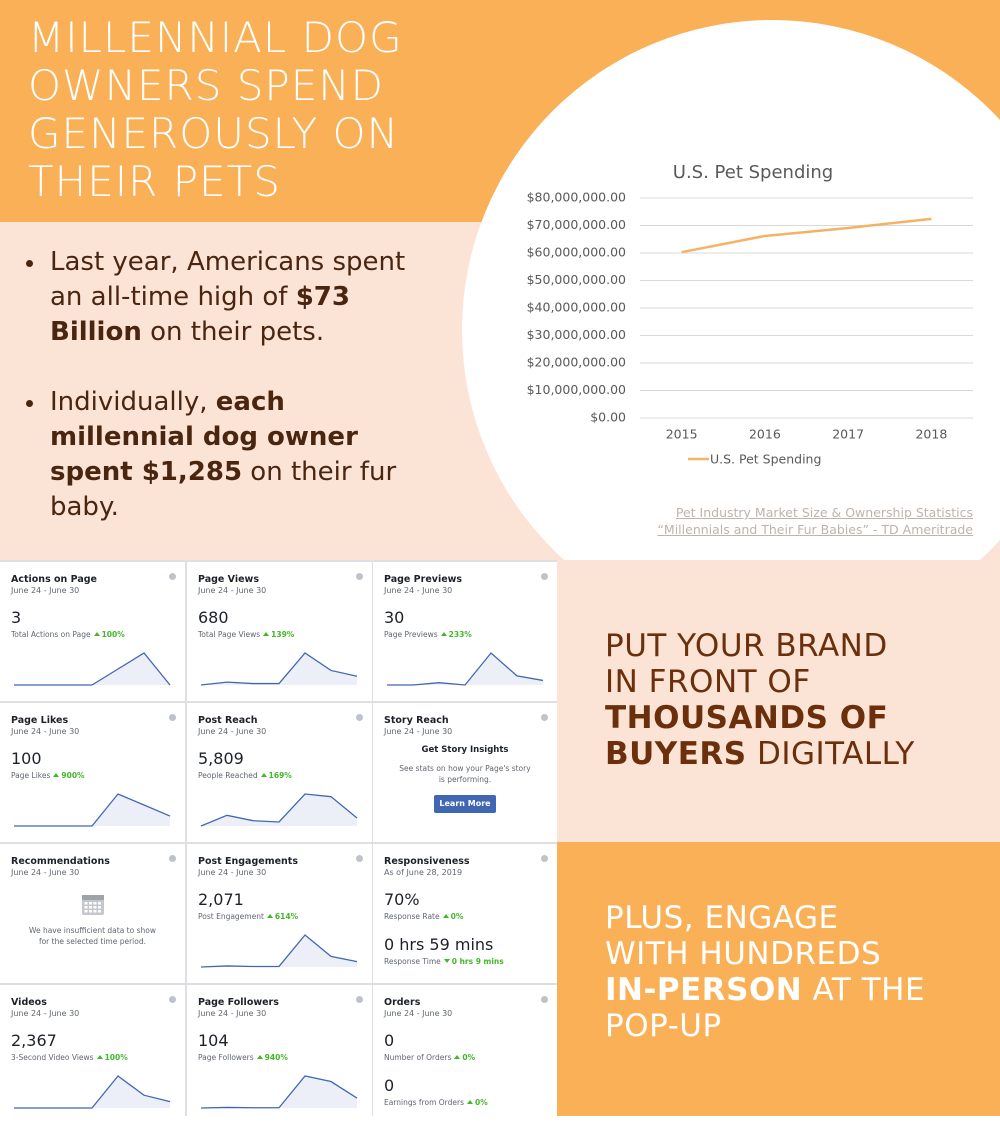  I want to click on learn-more-button: Learn More, so click(465, 804).